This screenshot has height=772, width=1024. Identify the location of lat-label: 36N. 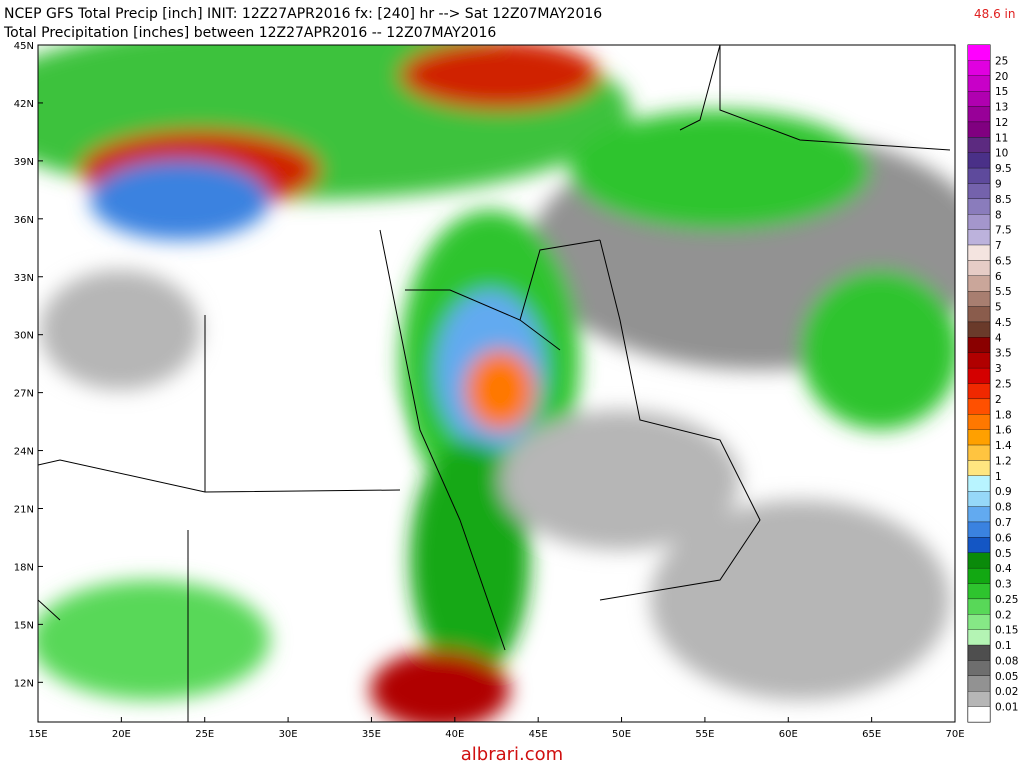
(24, 220).